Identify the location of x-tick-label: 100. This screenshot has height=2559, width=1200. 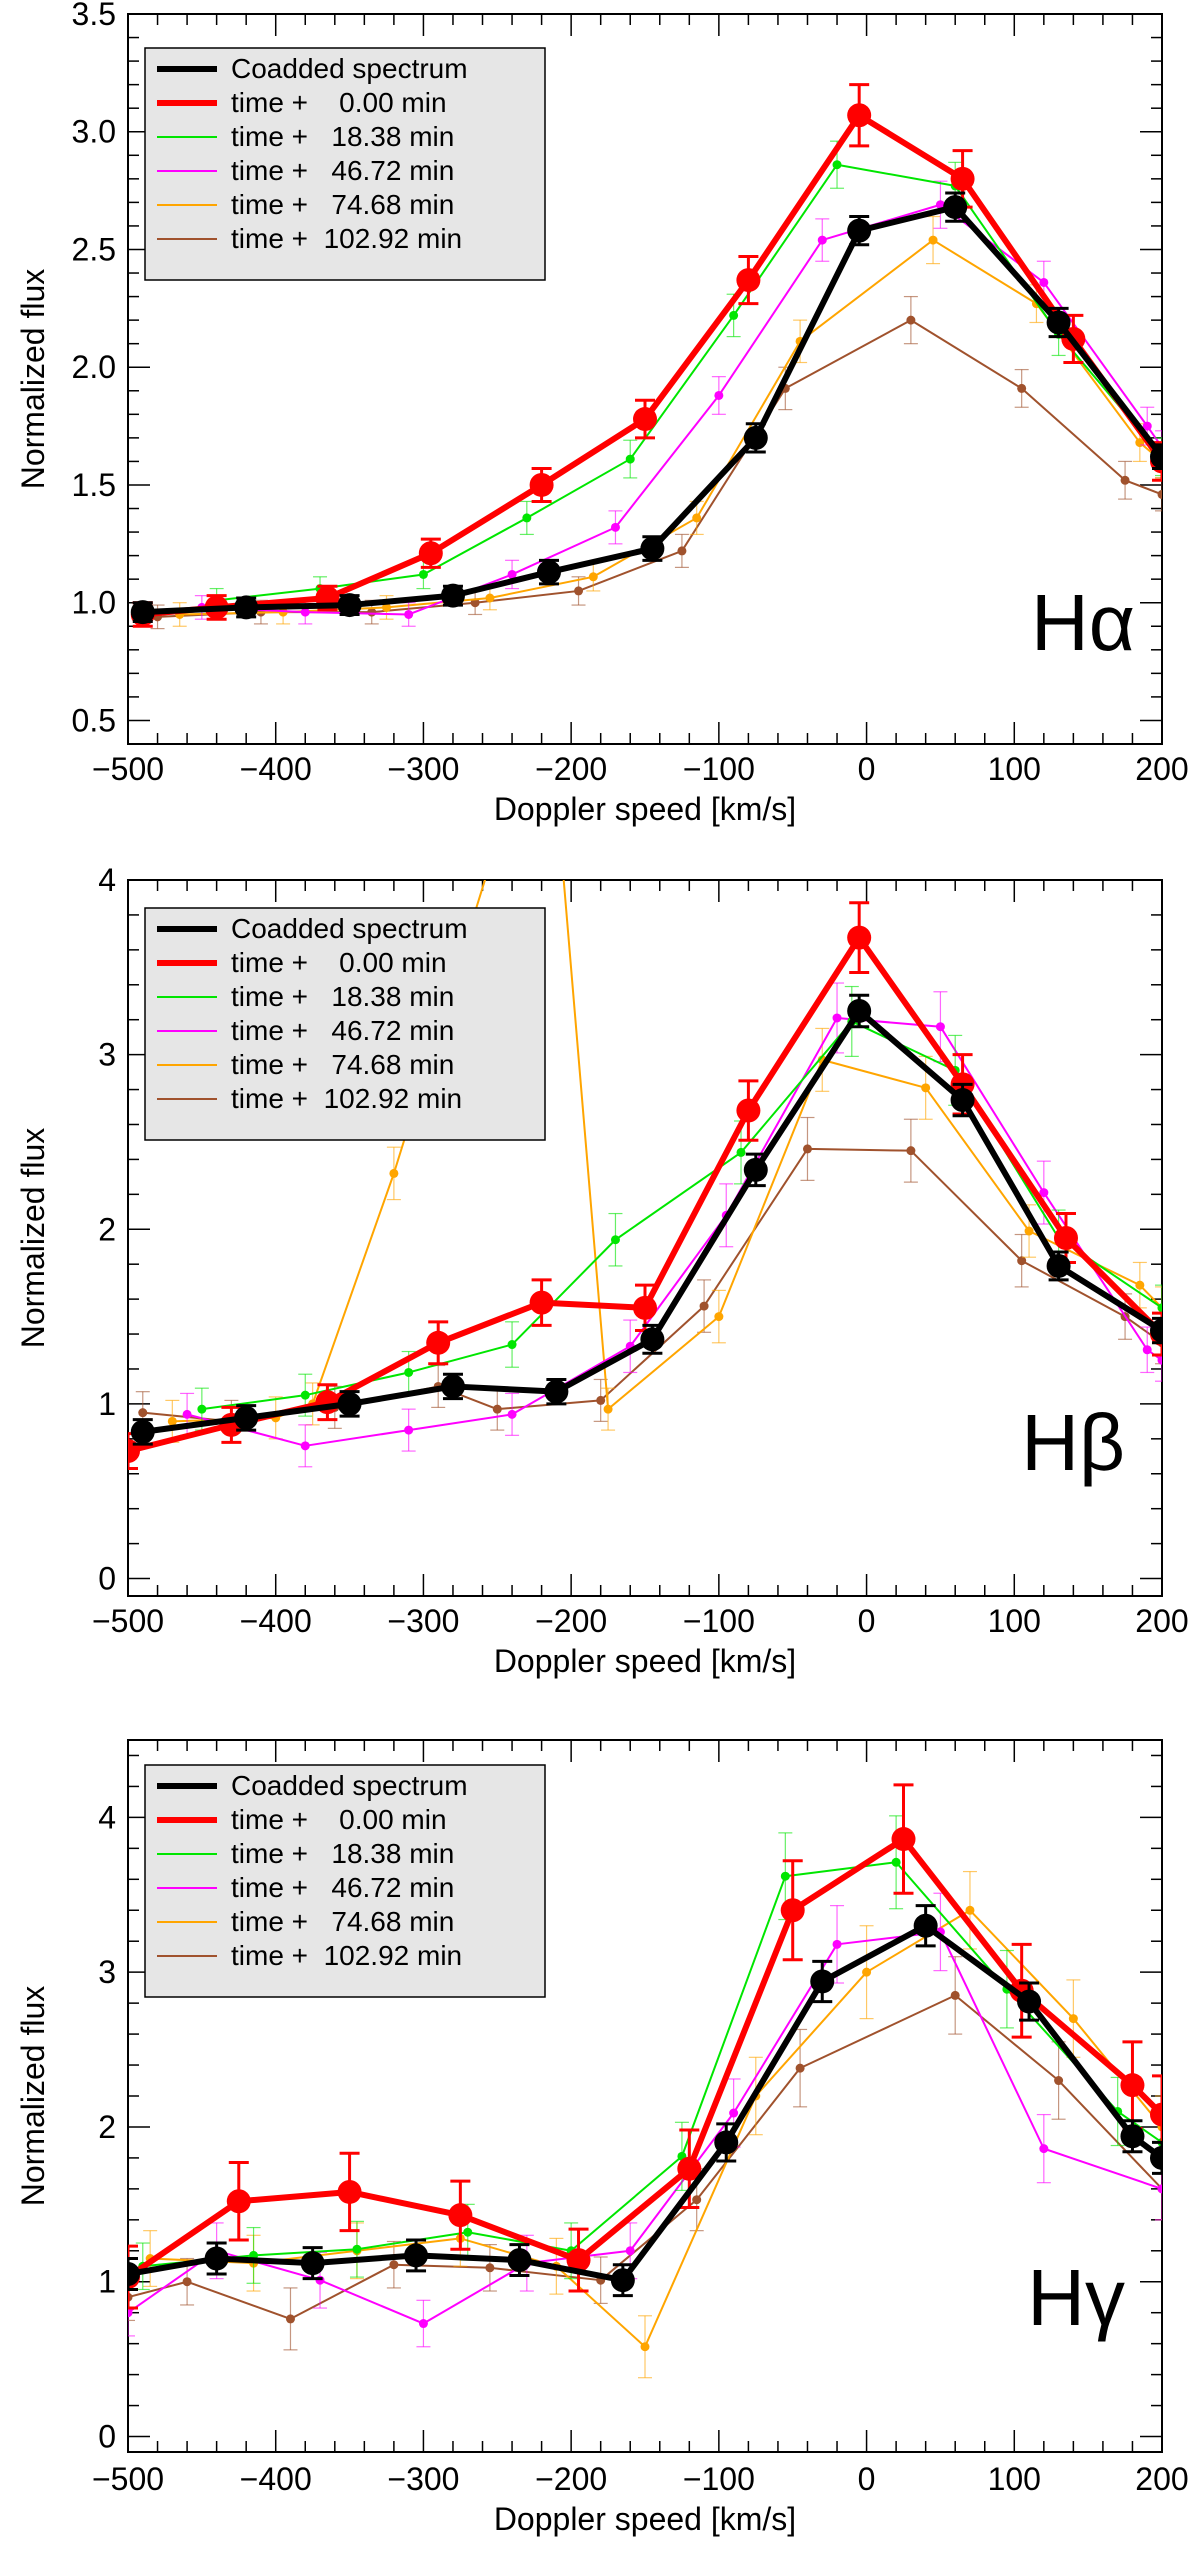
(1014, 769).